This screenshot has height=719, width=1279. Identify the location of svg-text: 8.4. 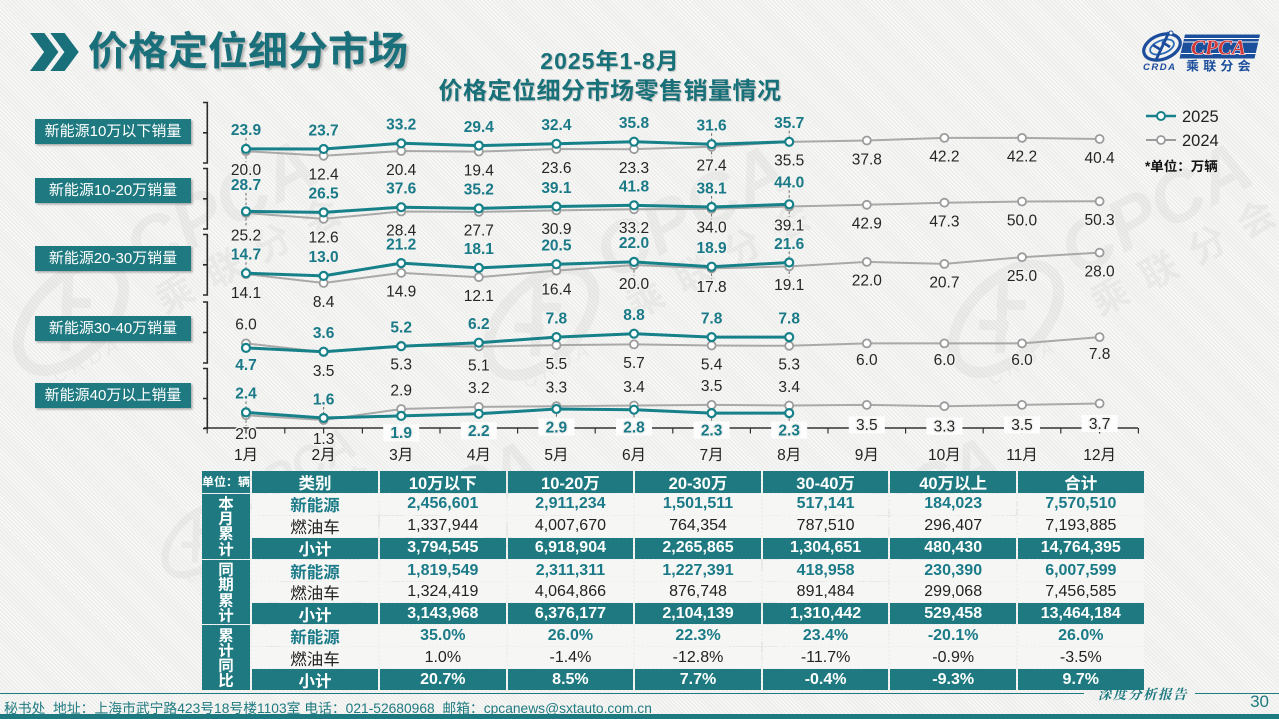
(324, 302).